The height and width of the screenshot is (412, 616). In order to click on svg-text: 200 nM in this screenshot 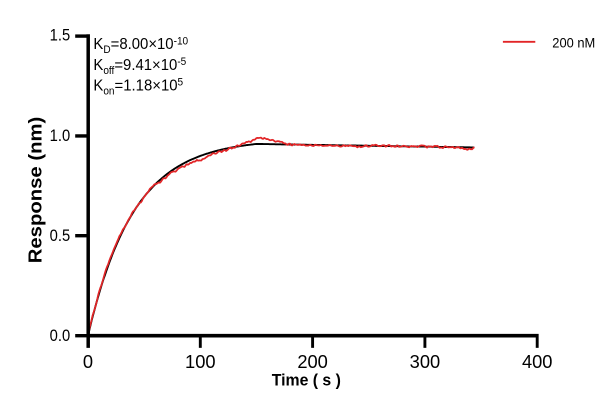, I will do `click(573, 43)`.